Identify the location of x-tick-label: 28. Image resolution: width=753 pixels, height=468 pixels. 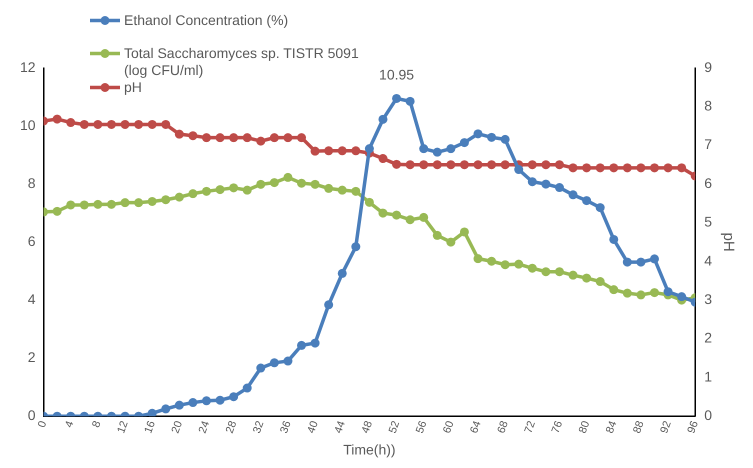
(232, 427).